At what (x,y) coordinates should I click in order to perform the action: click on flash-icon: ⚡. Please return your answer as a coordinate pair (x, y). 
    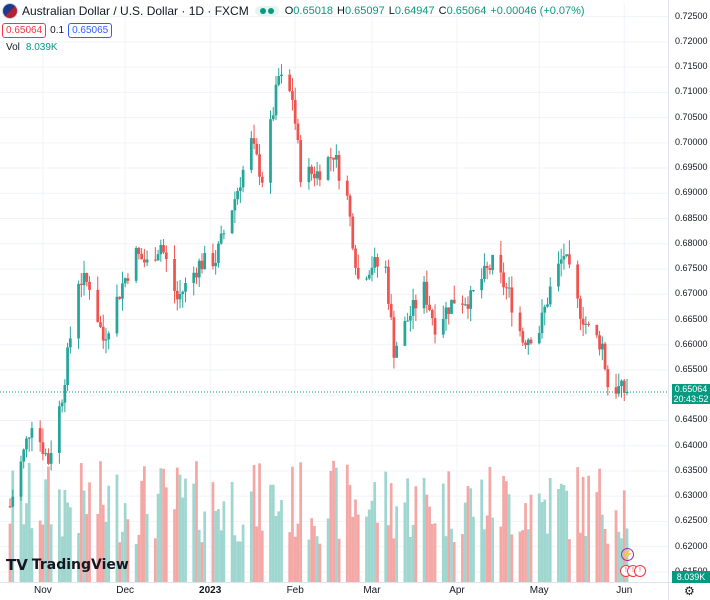
    Looking at the image, I should click on (627, 554).